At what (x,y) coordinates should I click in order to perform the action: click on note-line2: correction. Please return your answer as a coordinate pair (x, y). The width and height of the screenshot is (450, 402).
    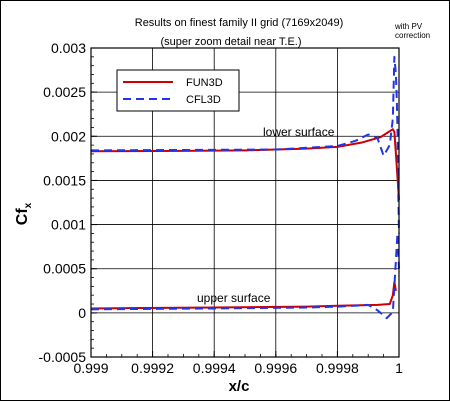
    Looking at the image, I should click on (412, 35).